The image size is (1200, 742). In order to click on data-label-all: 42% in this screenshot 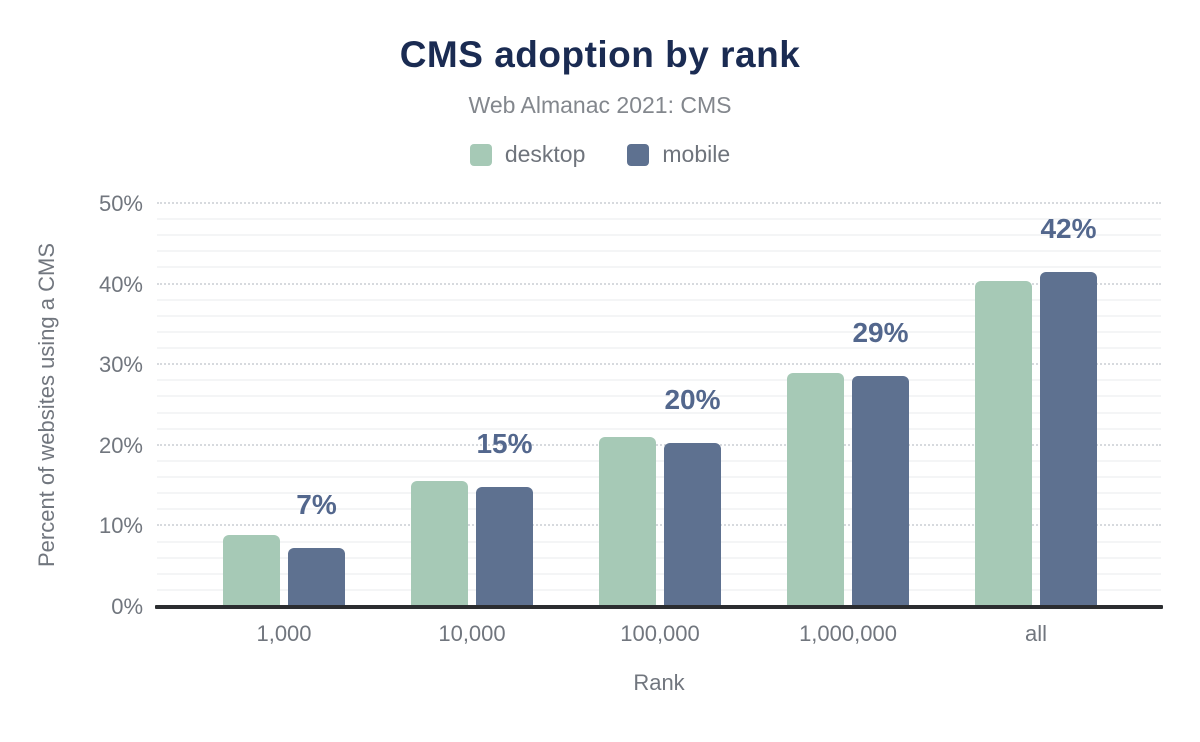, I will do `click(1068, 228)`.